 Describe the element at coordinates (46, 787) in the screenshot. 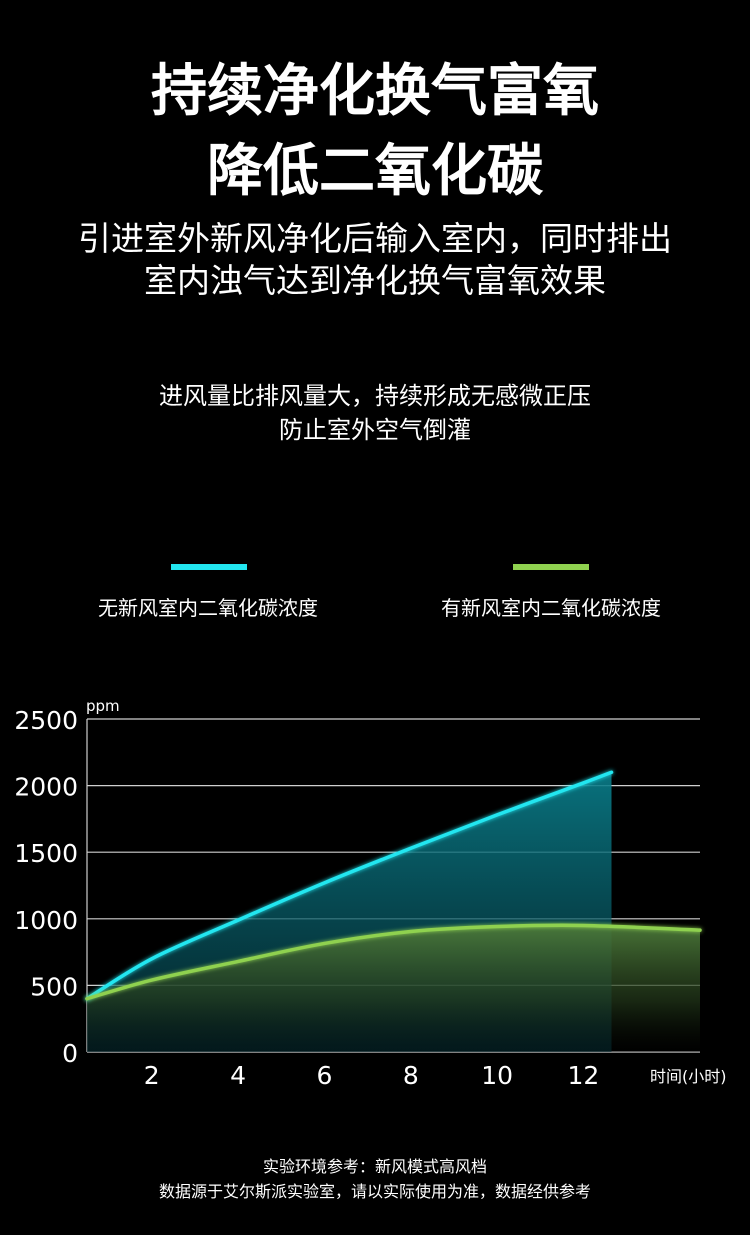

I see `y-tick-label: 2000` at that location.